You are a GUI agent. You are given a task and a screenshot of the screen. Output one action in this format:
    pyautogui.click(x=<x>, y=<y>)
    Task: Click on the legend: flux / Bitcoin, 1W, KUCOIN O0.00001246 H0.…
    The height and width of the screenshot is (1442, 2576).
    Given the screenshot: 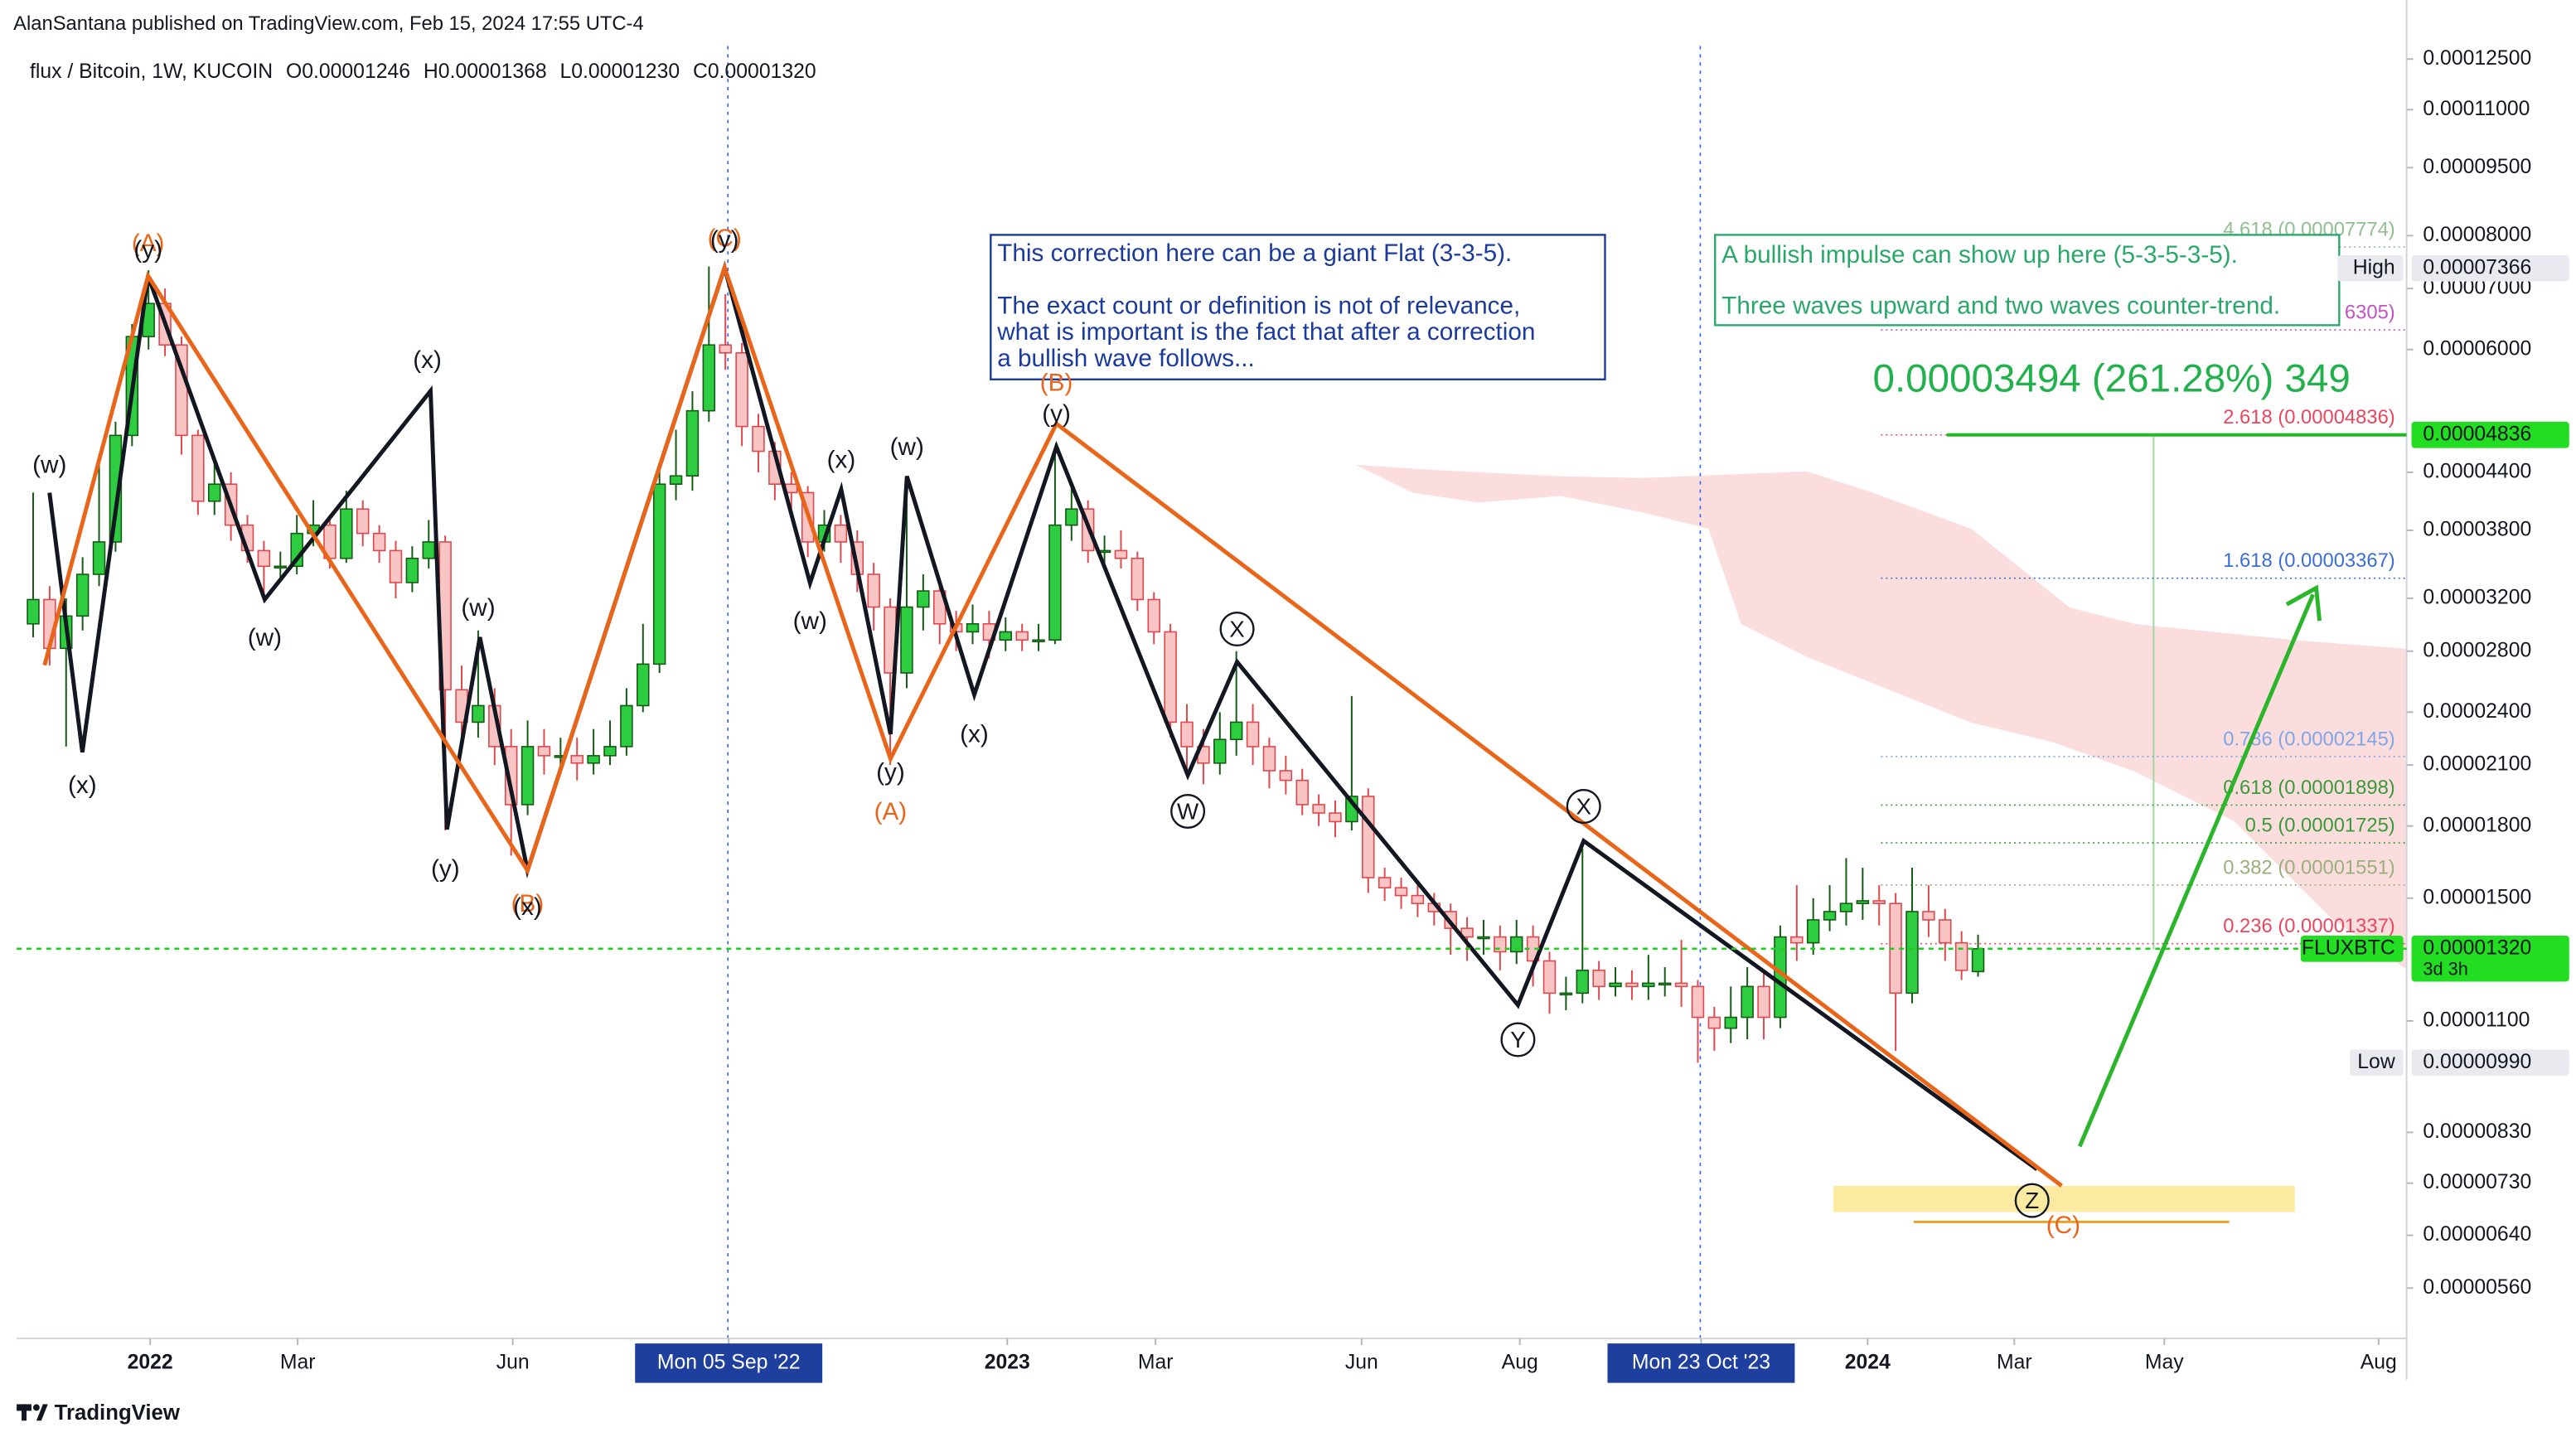 What is the action you would take?
    pyautogui.click(x=423, y=71)
    